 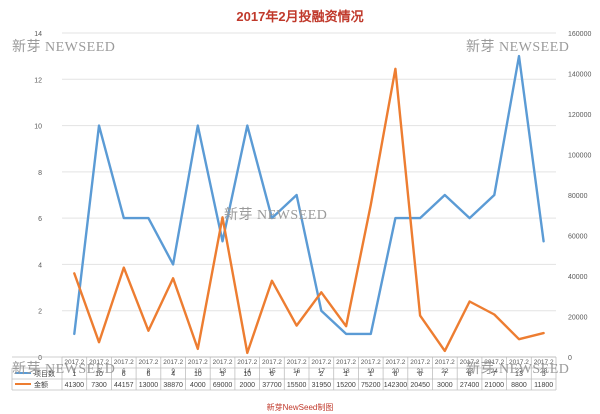 I want to click on legend-label: 金额, so click(x=41, y=384).